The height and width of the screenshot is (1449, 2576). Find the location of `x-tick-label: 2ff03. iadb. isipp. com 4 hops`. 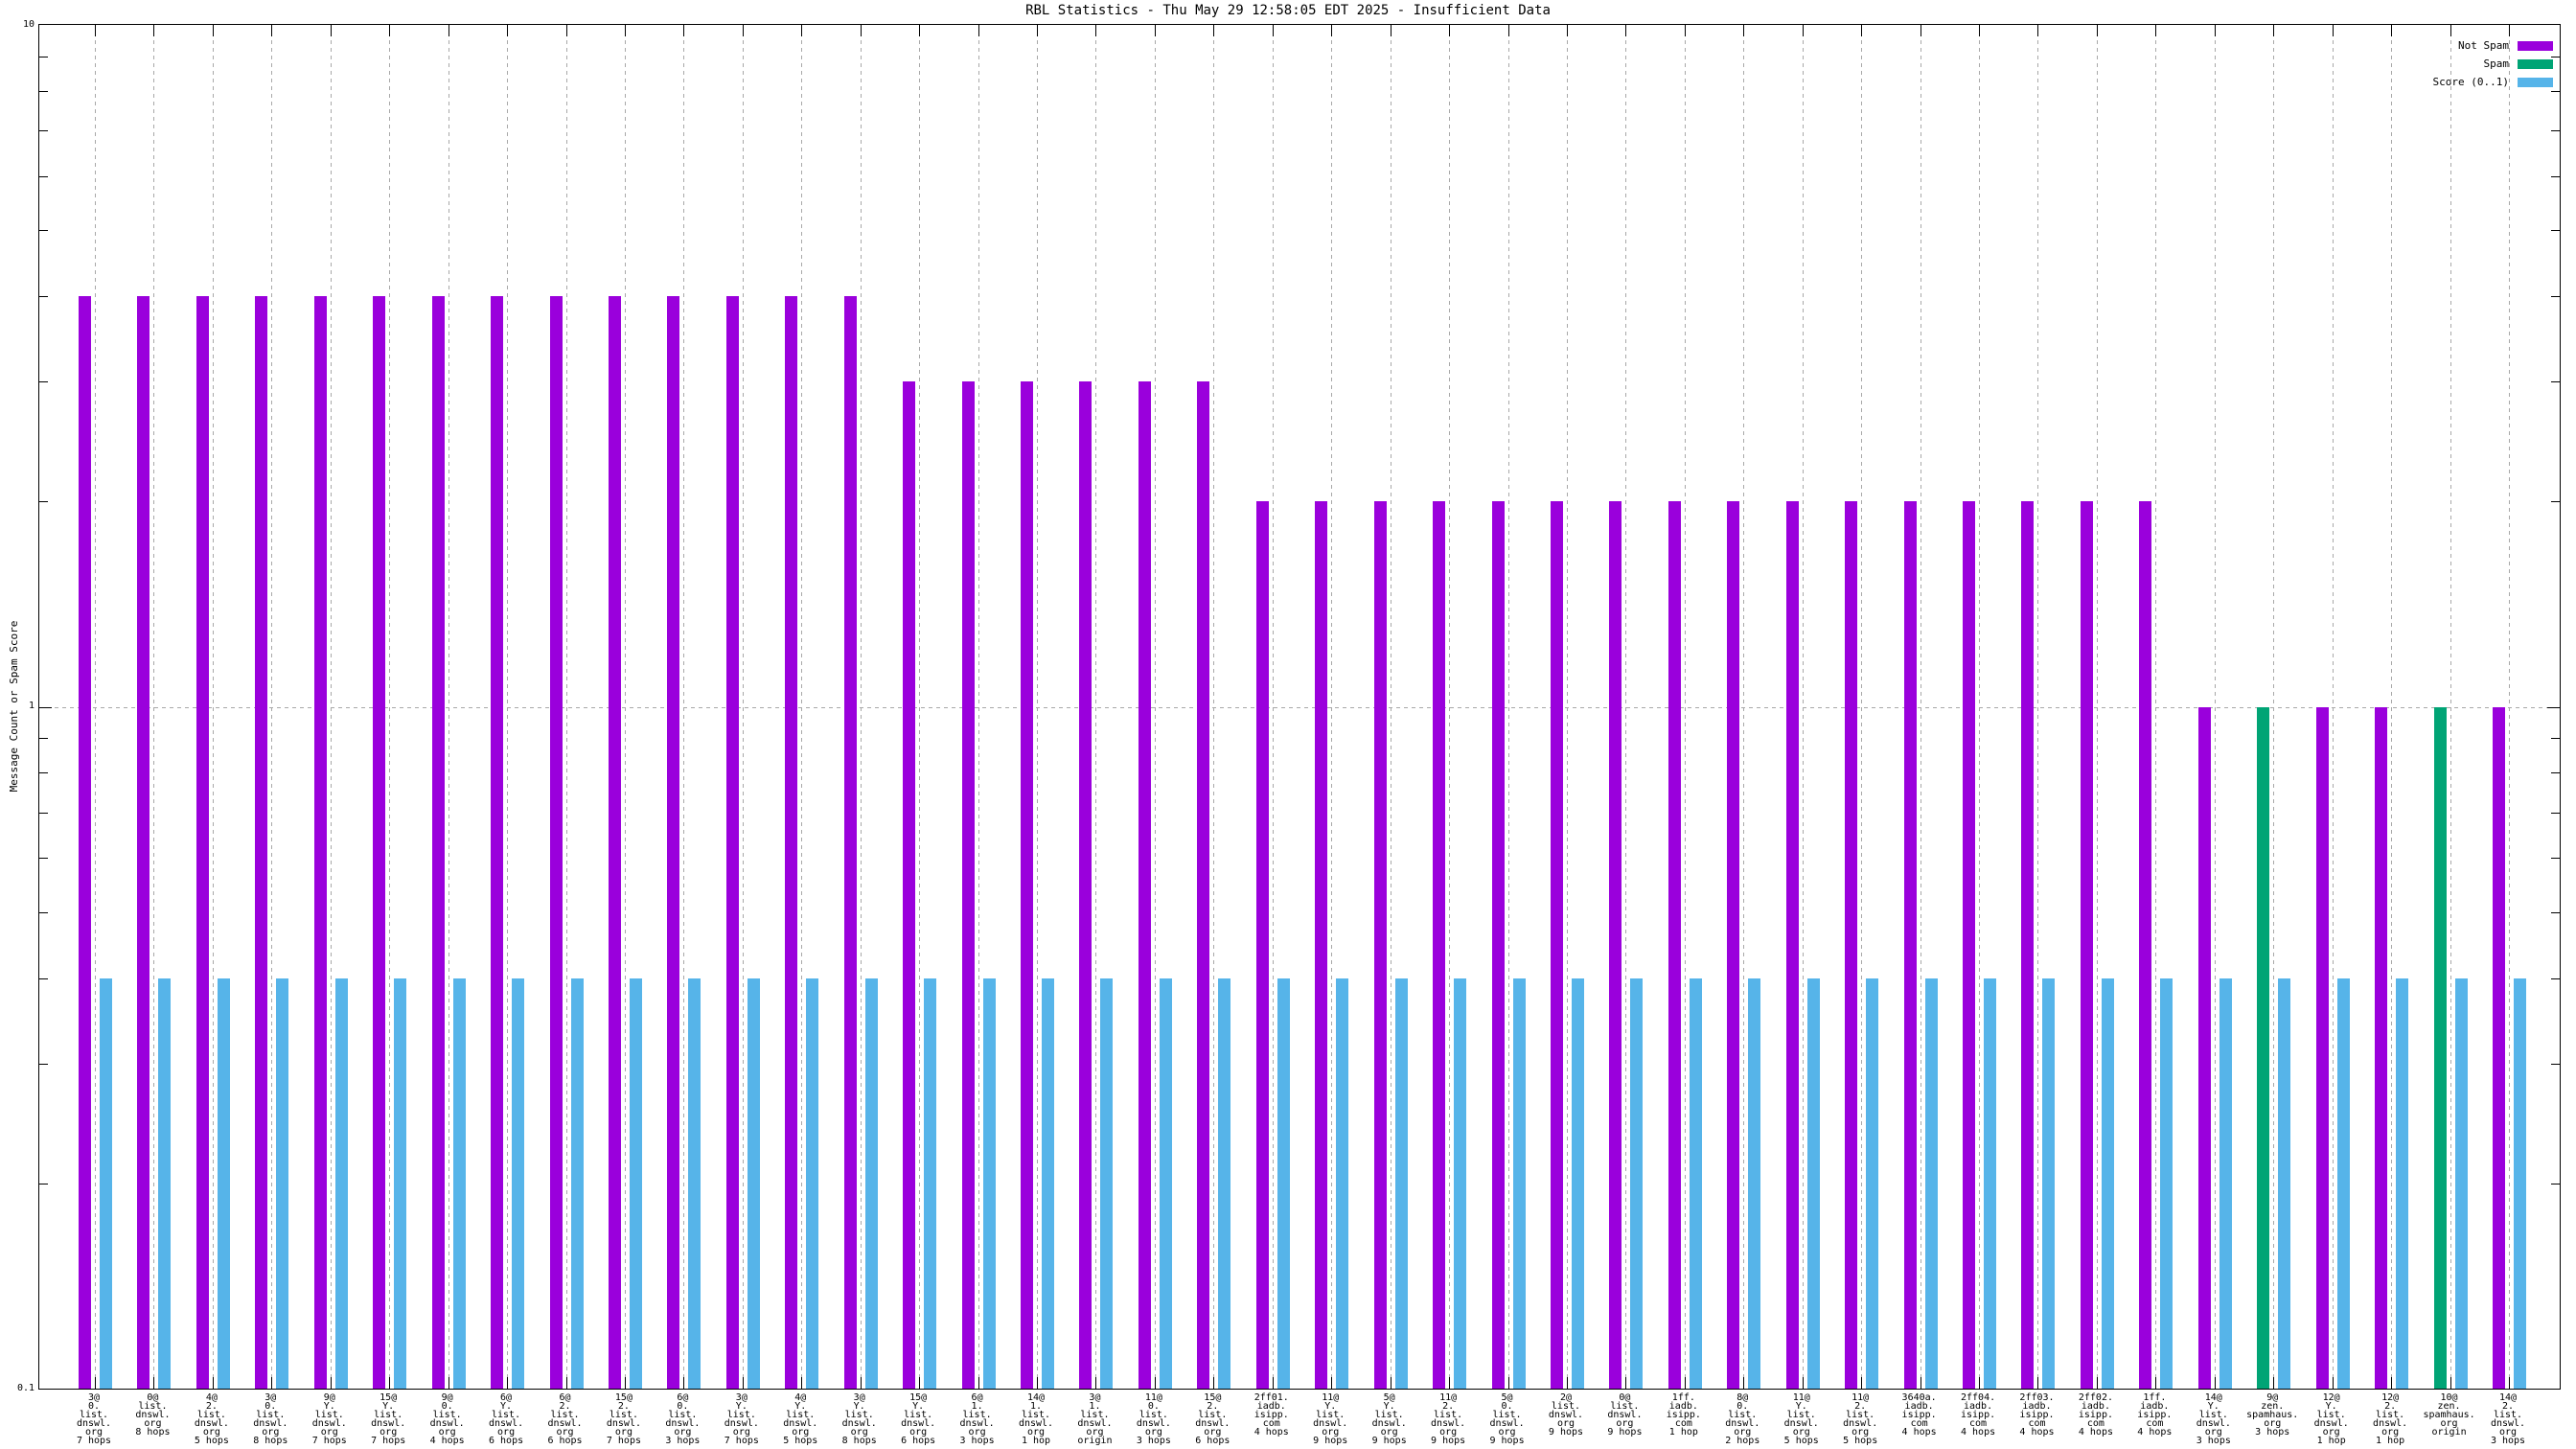

x-tick-label: 2ff03. iadb. isipp. com 4 hops is located at coordinates (2037, 1415).